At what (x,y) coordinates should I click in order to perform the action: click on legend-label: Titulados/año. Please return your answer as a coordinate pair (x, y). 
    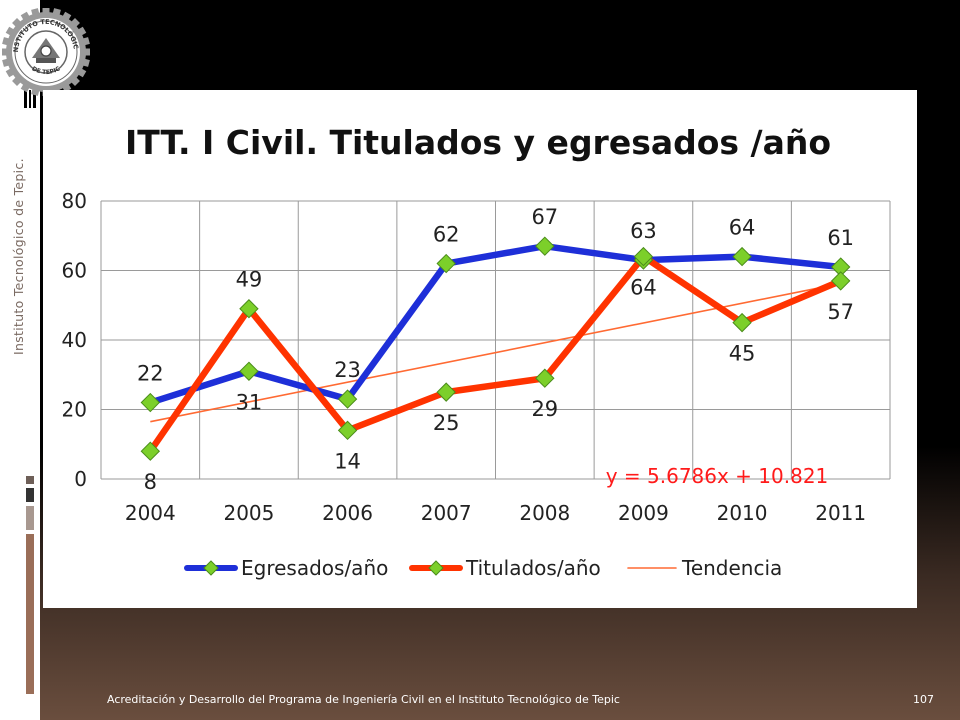
    Looking at the image, I should click on (533, 568).